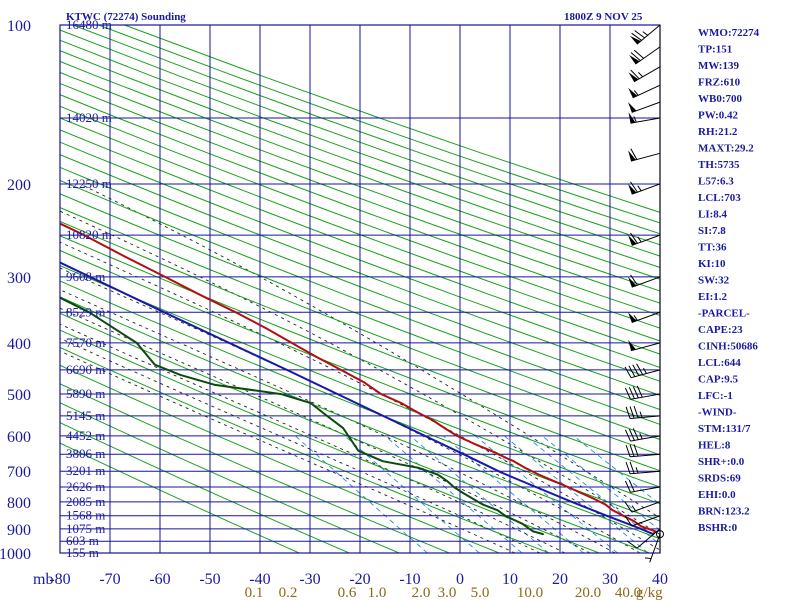 This screenshot has height=600, width=800. What do you see at coordinates (717, 495) in the screenshot?
I see `index-line: EHI:0.0` at bounding box center [717, 495].